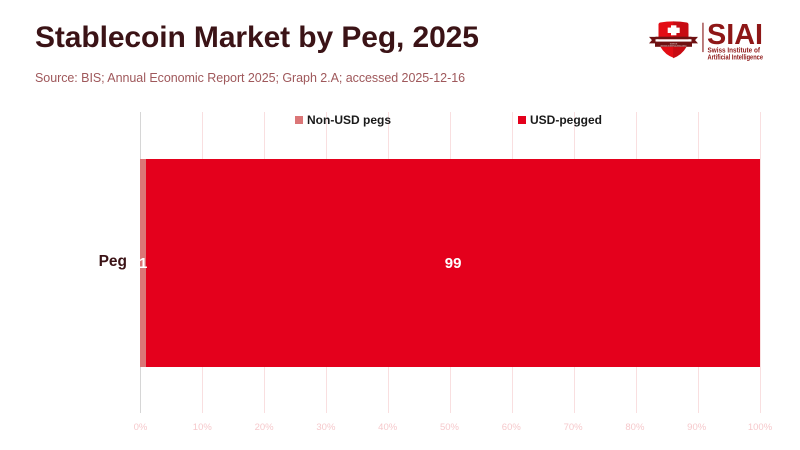 The width and height of the screenshot is (800, 450). I want to click on svg-text: SIAI, so click(735, 35).